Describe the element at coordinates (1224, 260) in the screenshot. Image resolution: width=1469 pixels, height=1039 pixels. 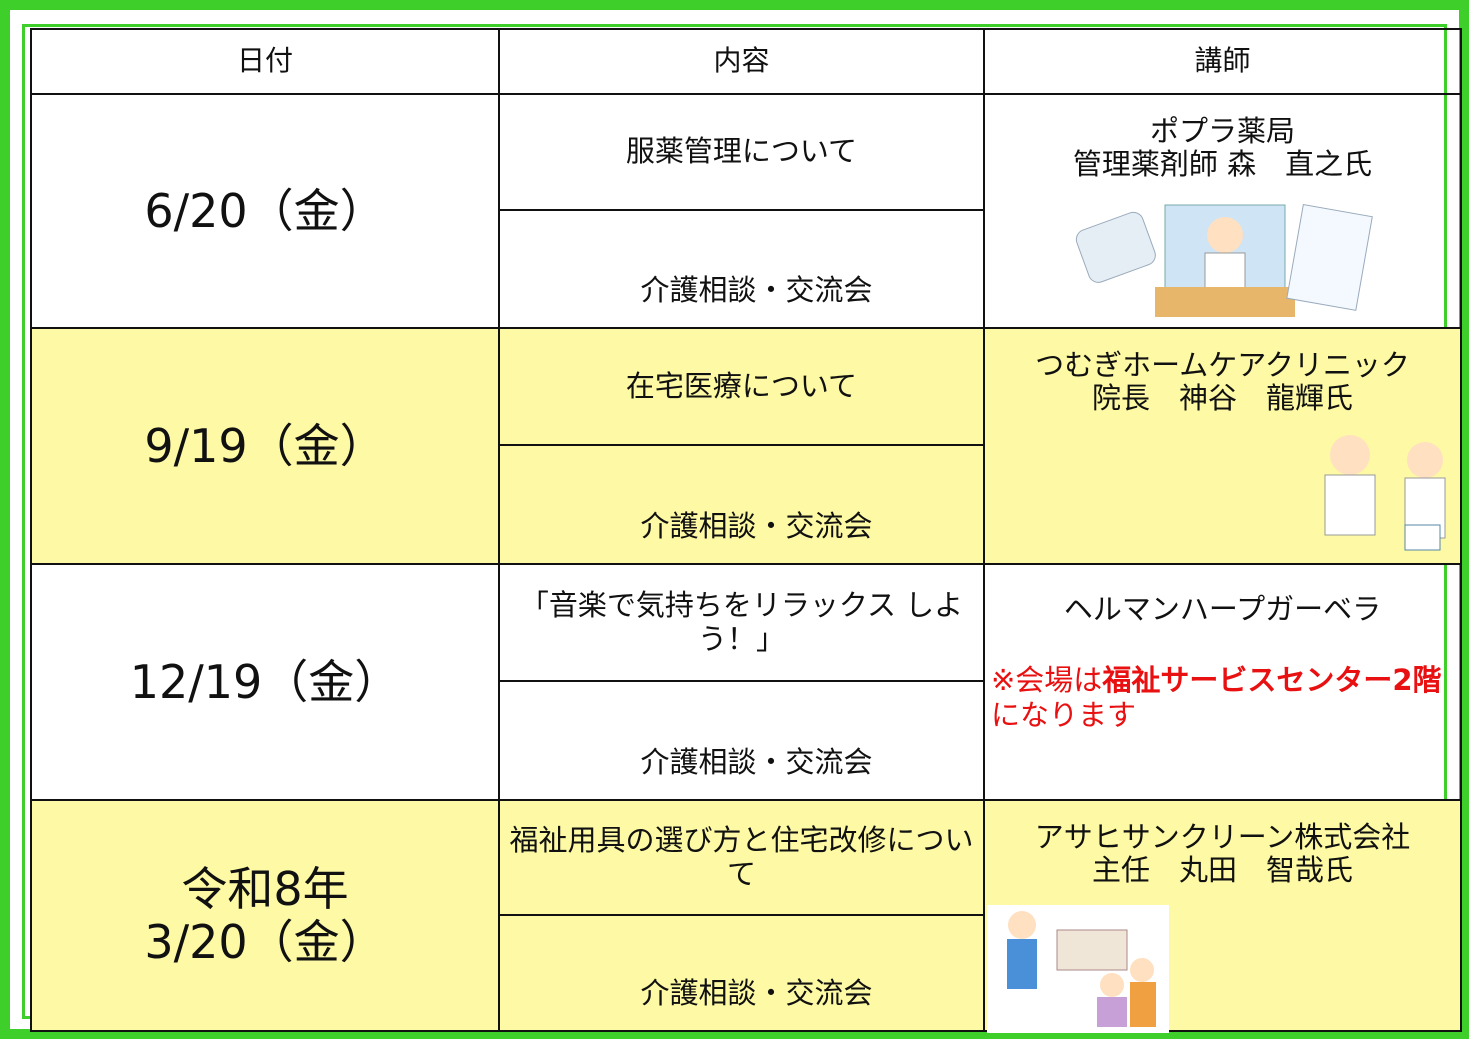
I see `pharmacy-illustration` at that location.